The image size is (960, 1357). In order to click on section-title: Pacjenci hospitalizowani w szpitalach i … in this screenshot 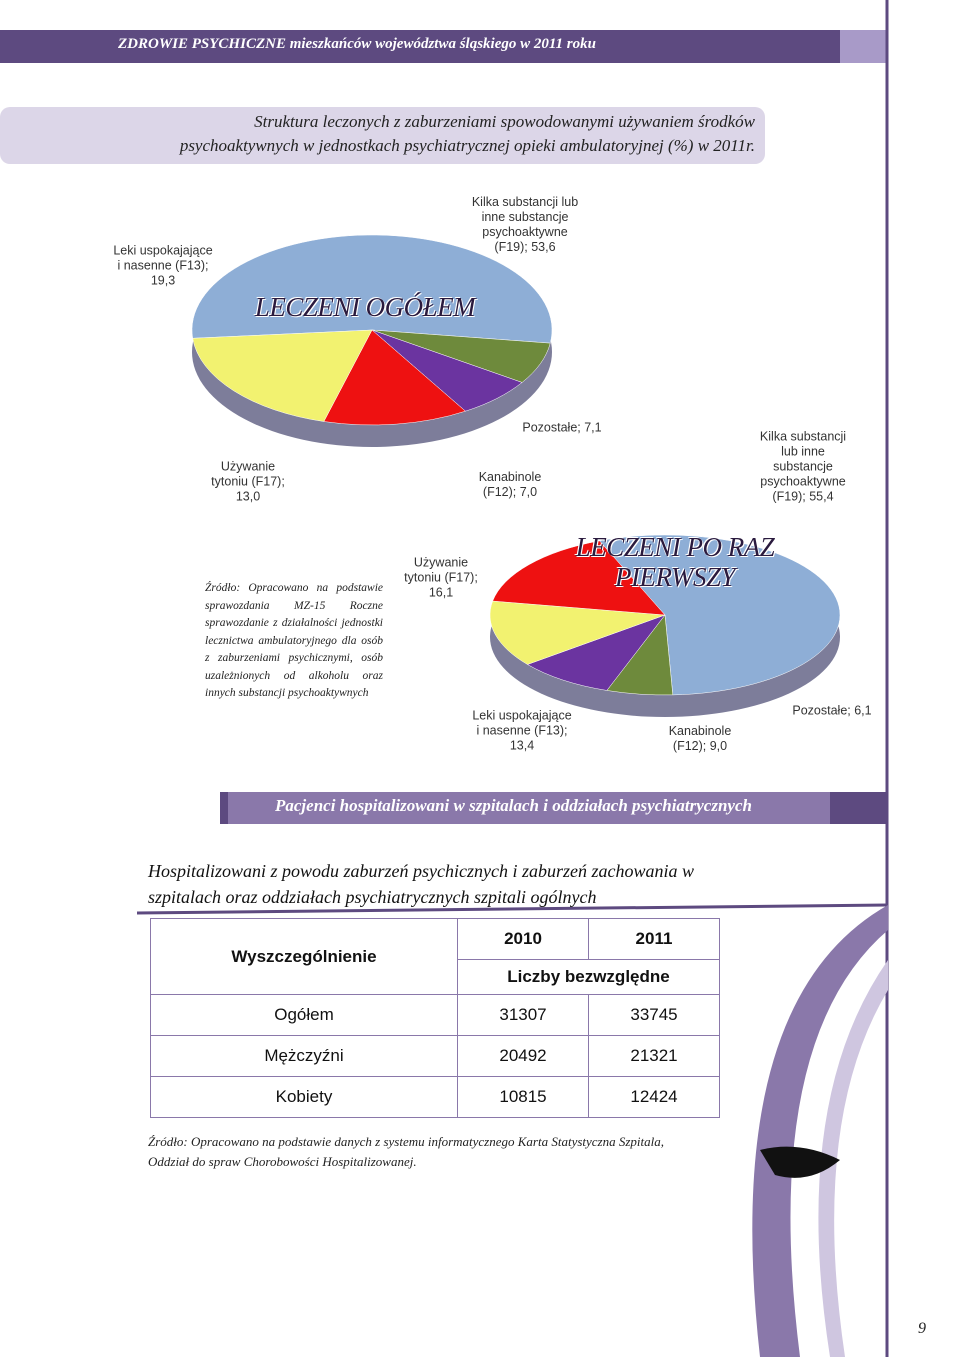, I will do `click(513, 805)`.